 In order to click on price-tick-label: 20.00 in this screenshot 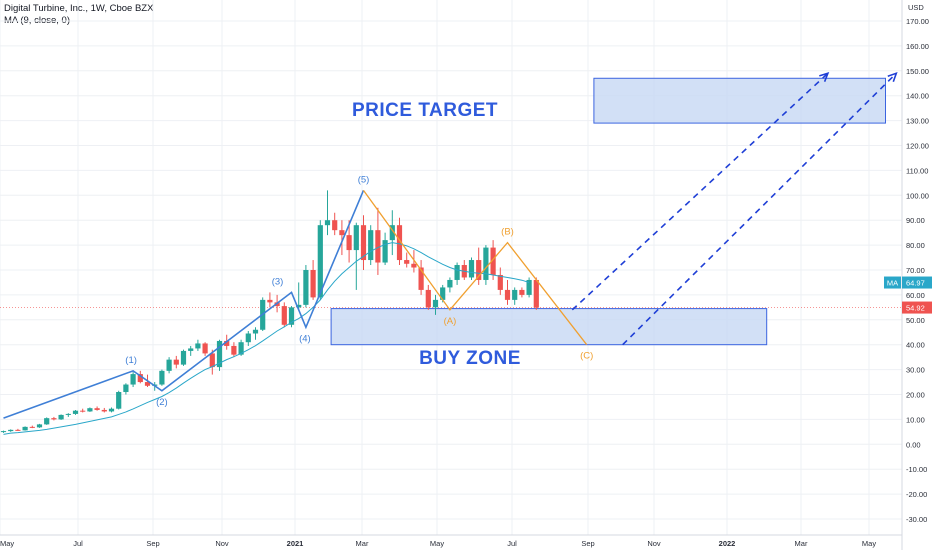, I will do `click(915, 395)`.